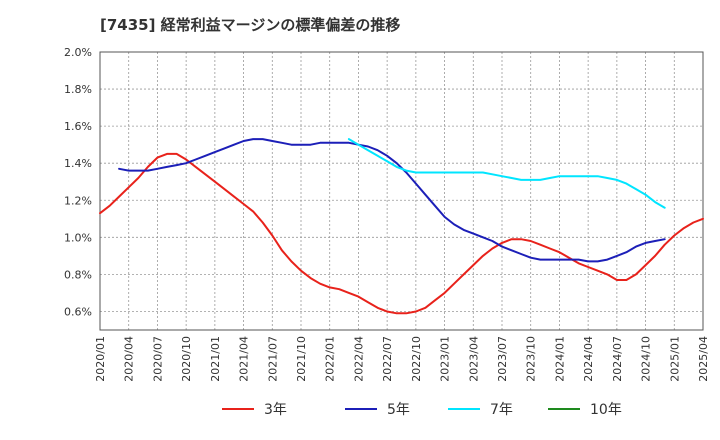 The height and width of the screenshot is (440, 720). I want to click on x-tick-label: 2024/04, so click(588, 359).